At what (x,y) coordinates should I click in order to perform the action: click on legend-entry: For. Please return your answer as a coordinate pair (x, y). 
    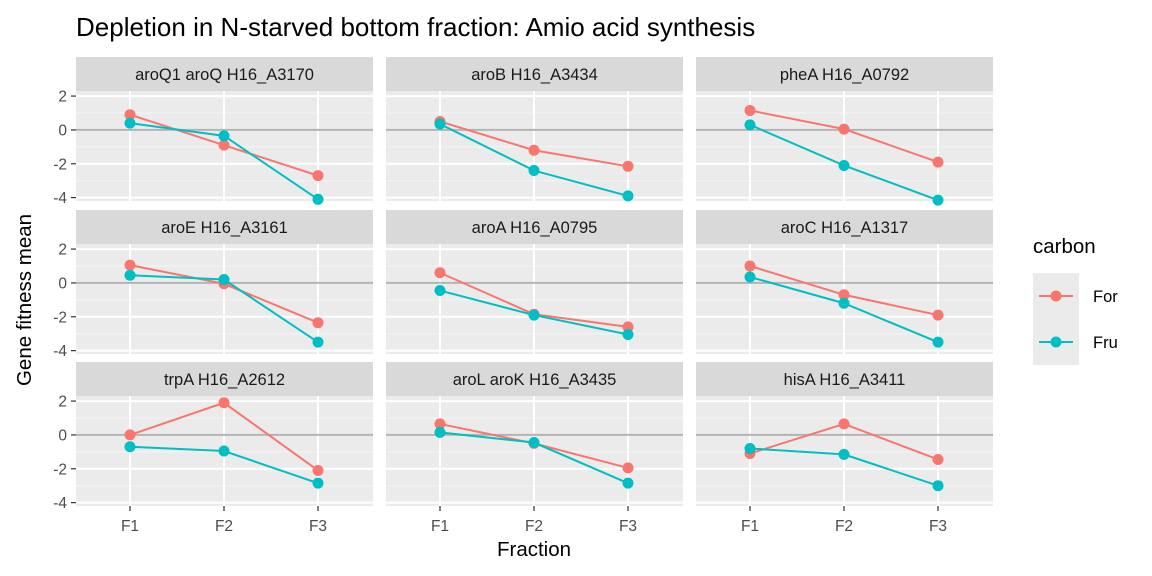
    Looking at the image, I should click on (1078, 297).